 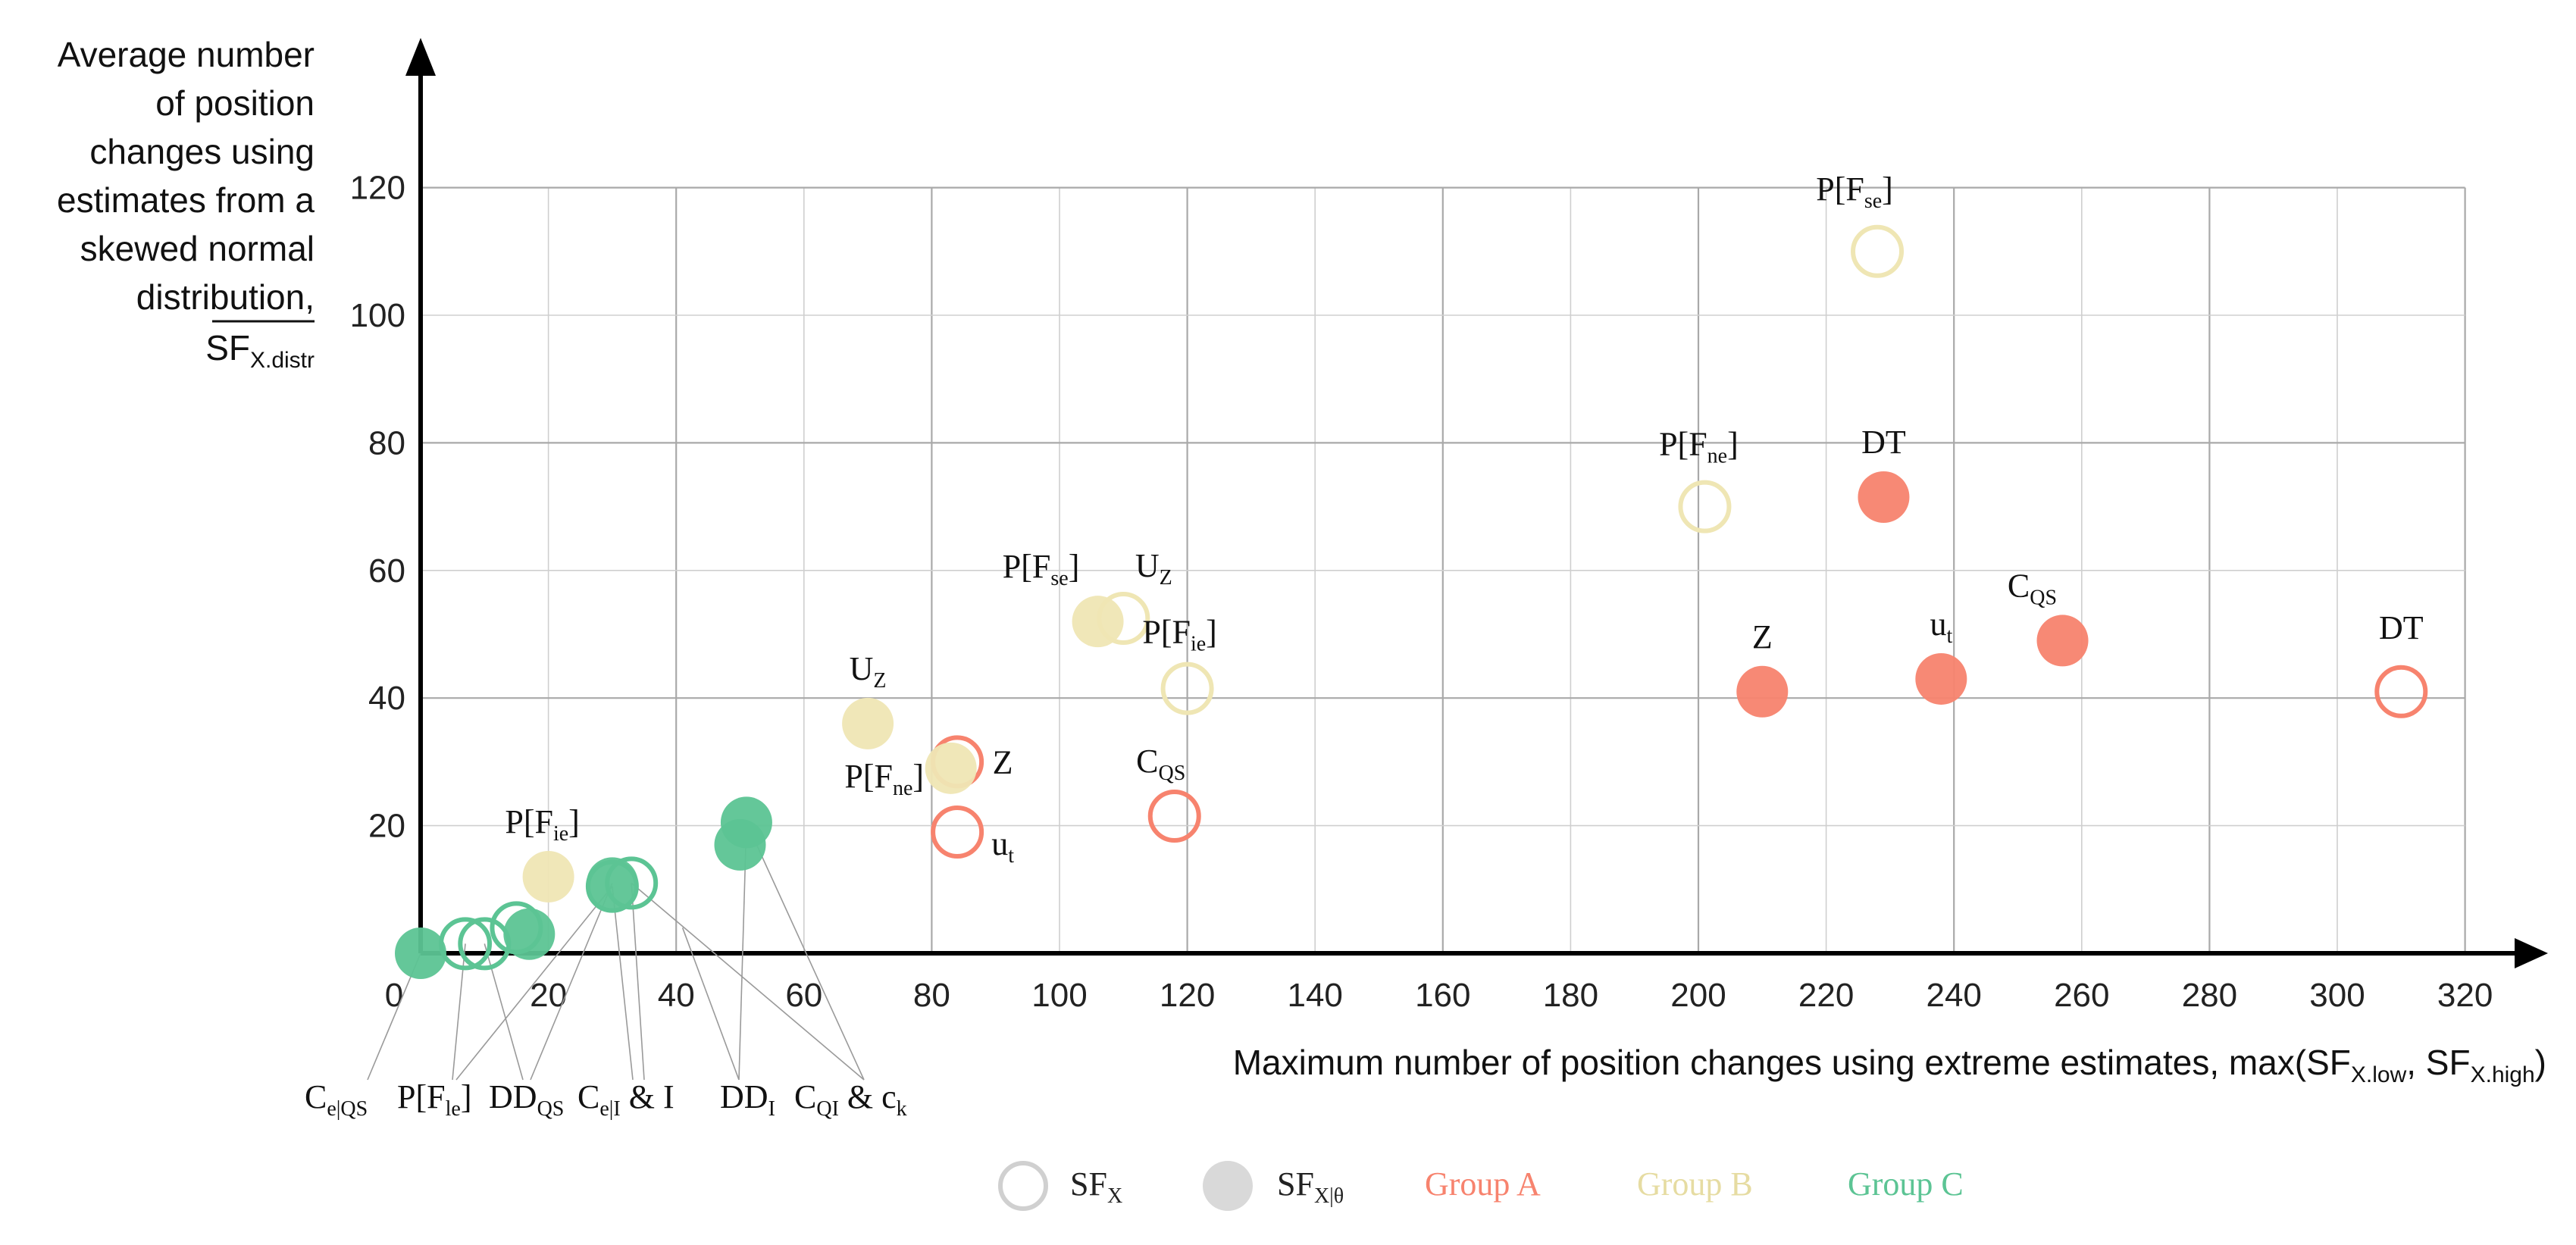 What do you see at coordinates (1954, 996) in the screenshot?
I see `x-tick-label-240: 240` at bounding box center [1954, 996].